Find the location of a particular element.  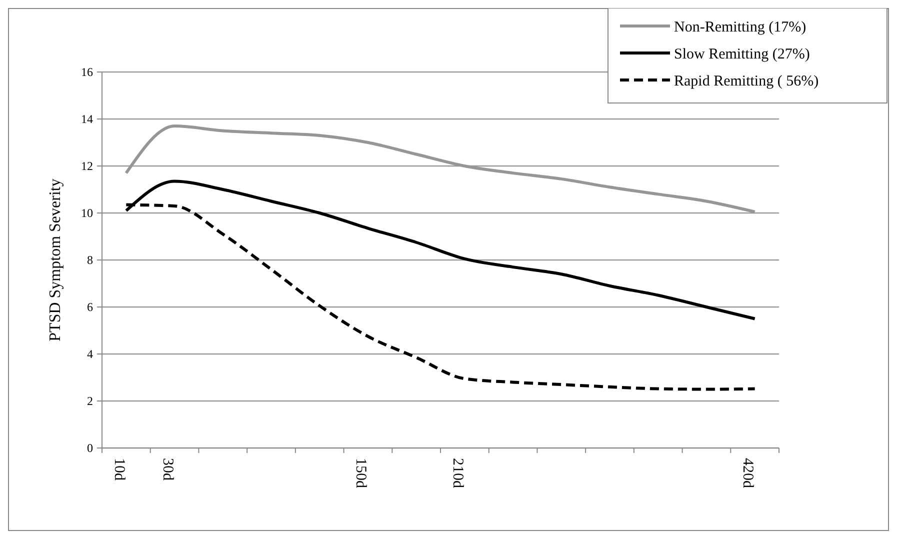

legend-label: Slow Remitting (27%) is located at coordinates (742, 54).